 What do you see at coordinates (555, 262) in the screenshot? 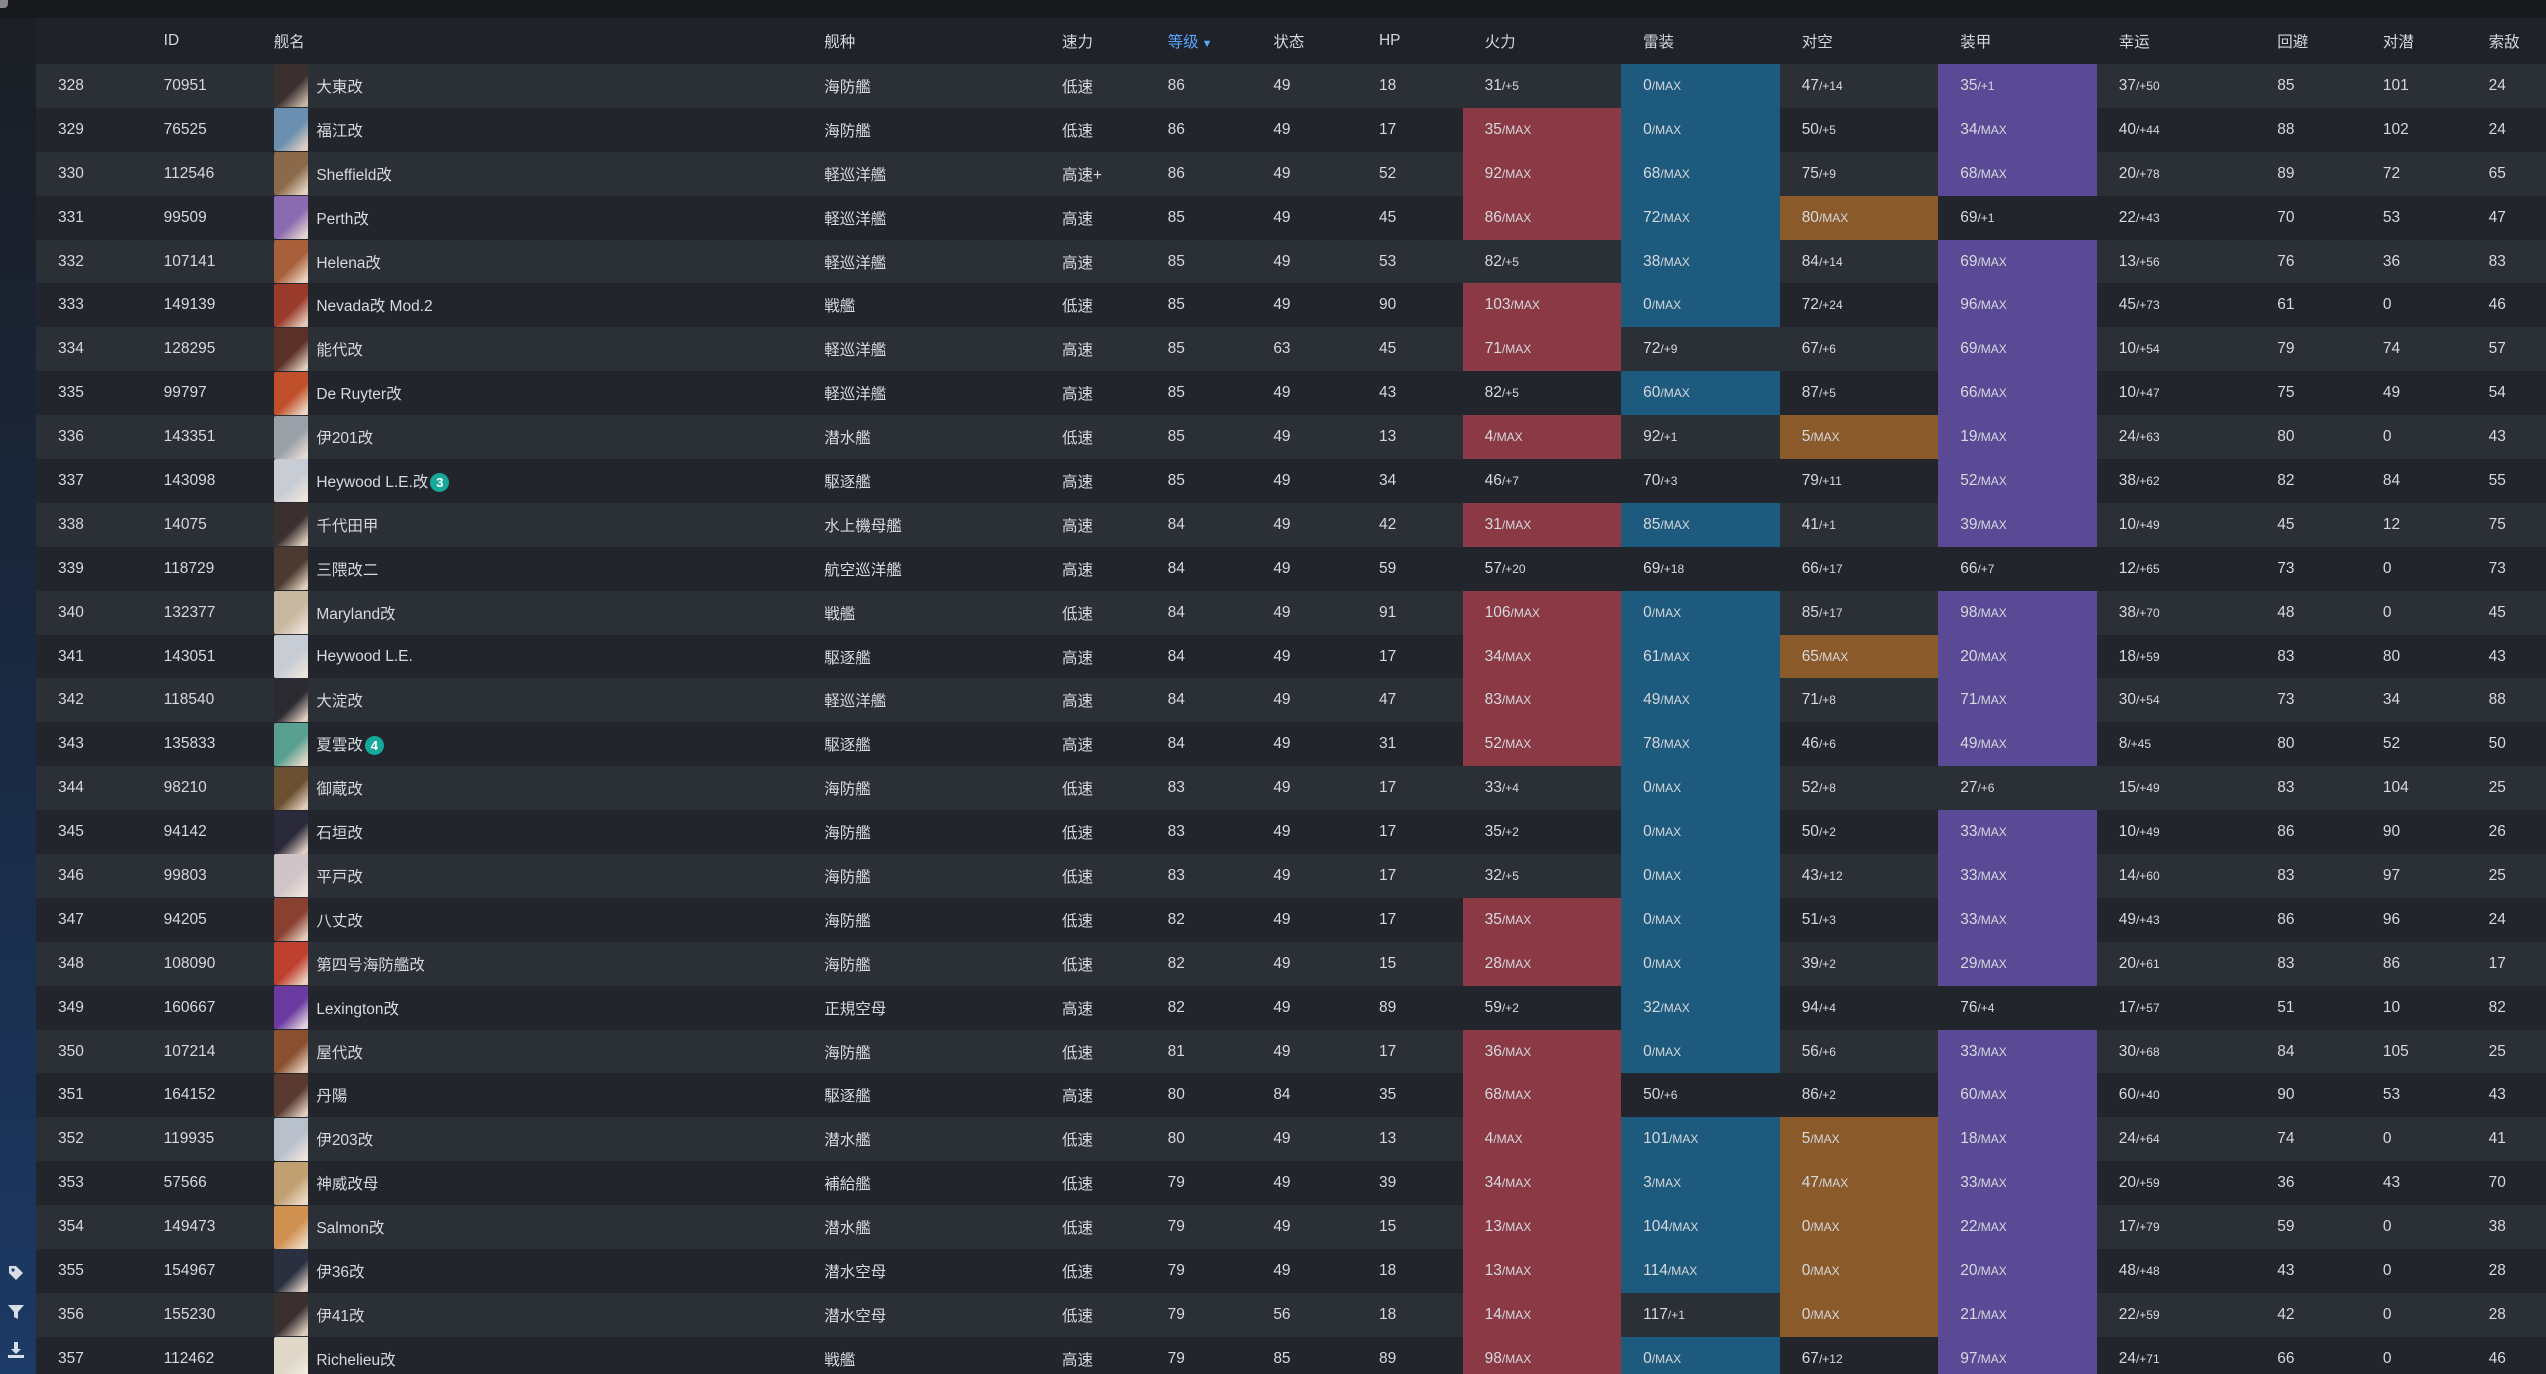
I see `cell-name: Helena改` at bounding box center [555, 262].